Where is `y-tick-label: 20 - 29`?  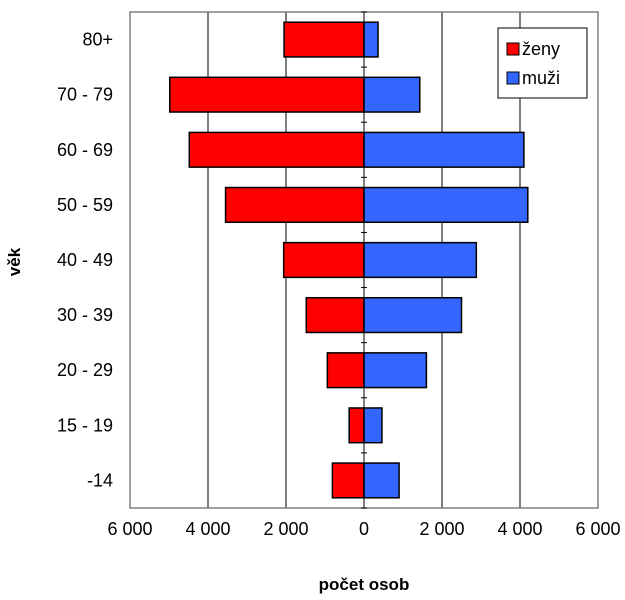
y-tick-label: 20 - 29 is located at coordinates (85, 370).